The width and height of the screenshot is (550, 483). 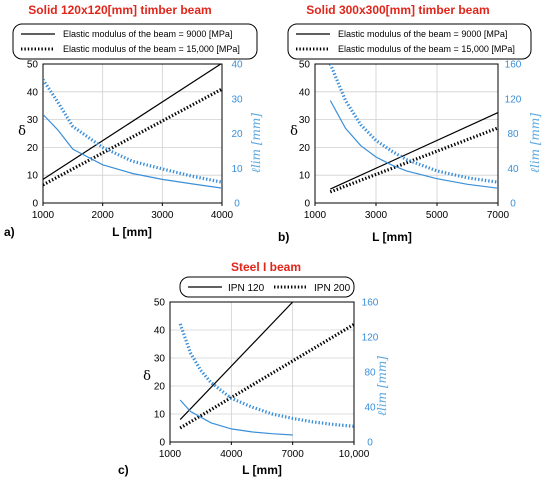 I want to click on chart-title: Solid 300x300[mm] timber beam, so click(x=397, y=10).